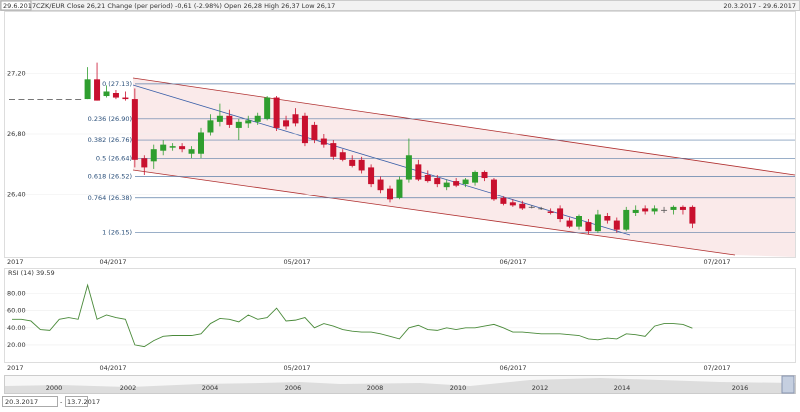 Image resolution: width=800 pixels, height=412 pixels. Describe the element at coordinates (16, 328) in the screenshot. I see `y-tick-label: 40.00` at that location.